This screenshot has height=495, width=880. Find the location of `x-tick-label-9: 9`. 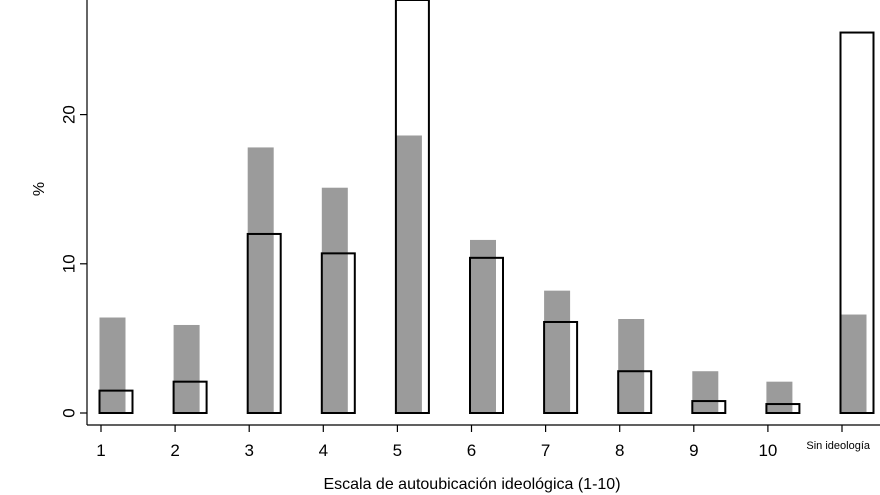

x-tick-label-9: 9 is located at coordinates (693, 450).